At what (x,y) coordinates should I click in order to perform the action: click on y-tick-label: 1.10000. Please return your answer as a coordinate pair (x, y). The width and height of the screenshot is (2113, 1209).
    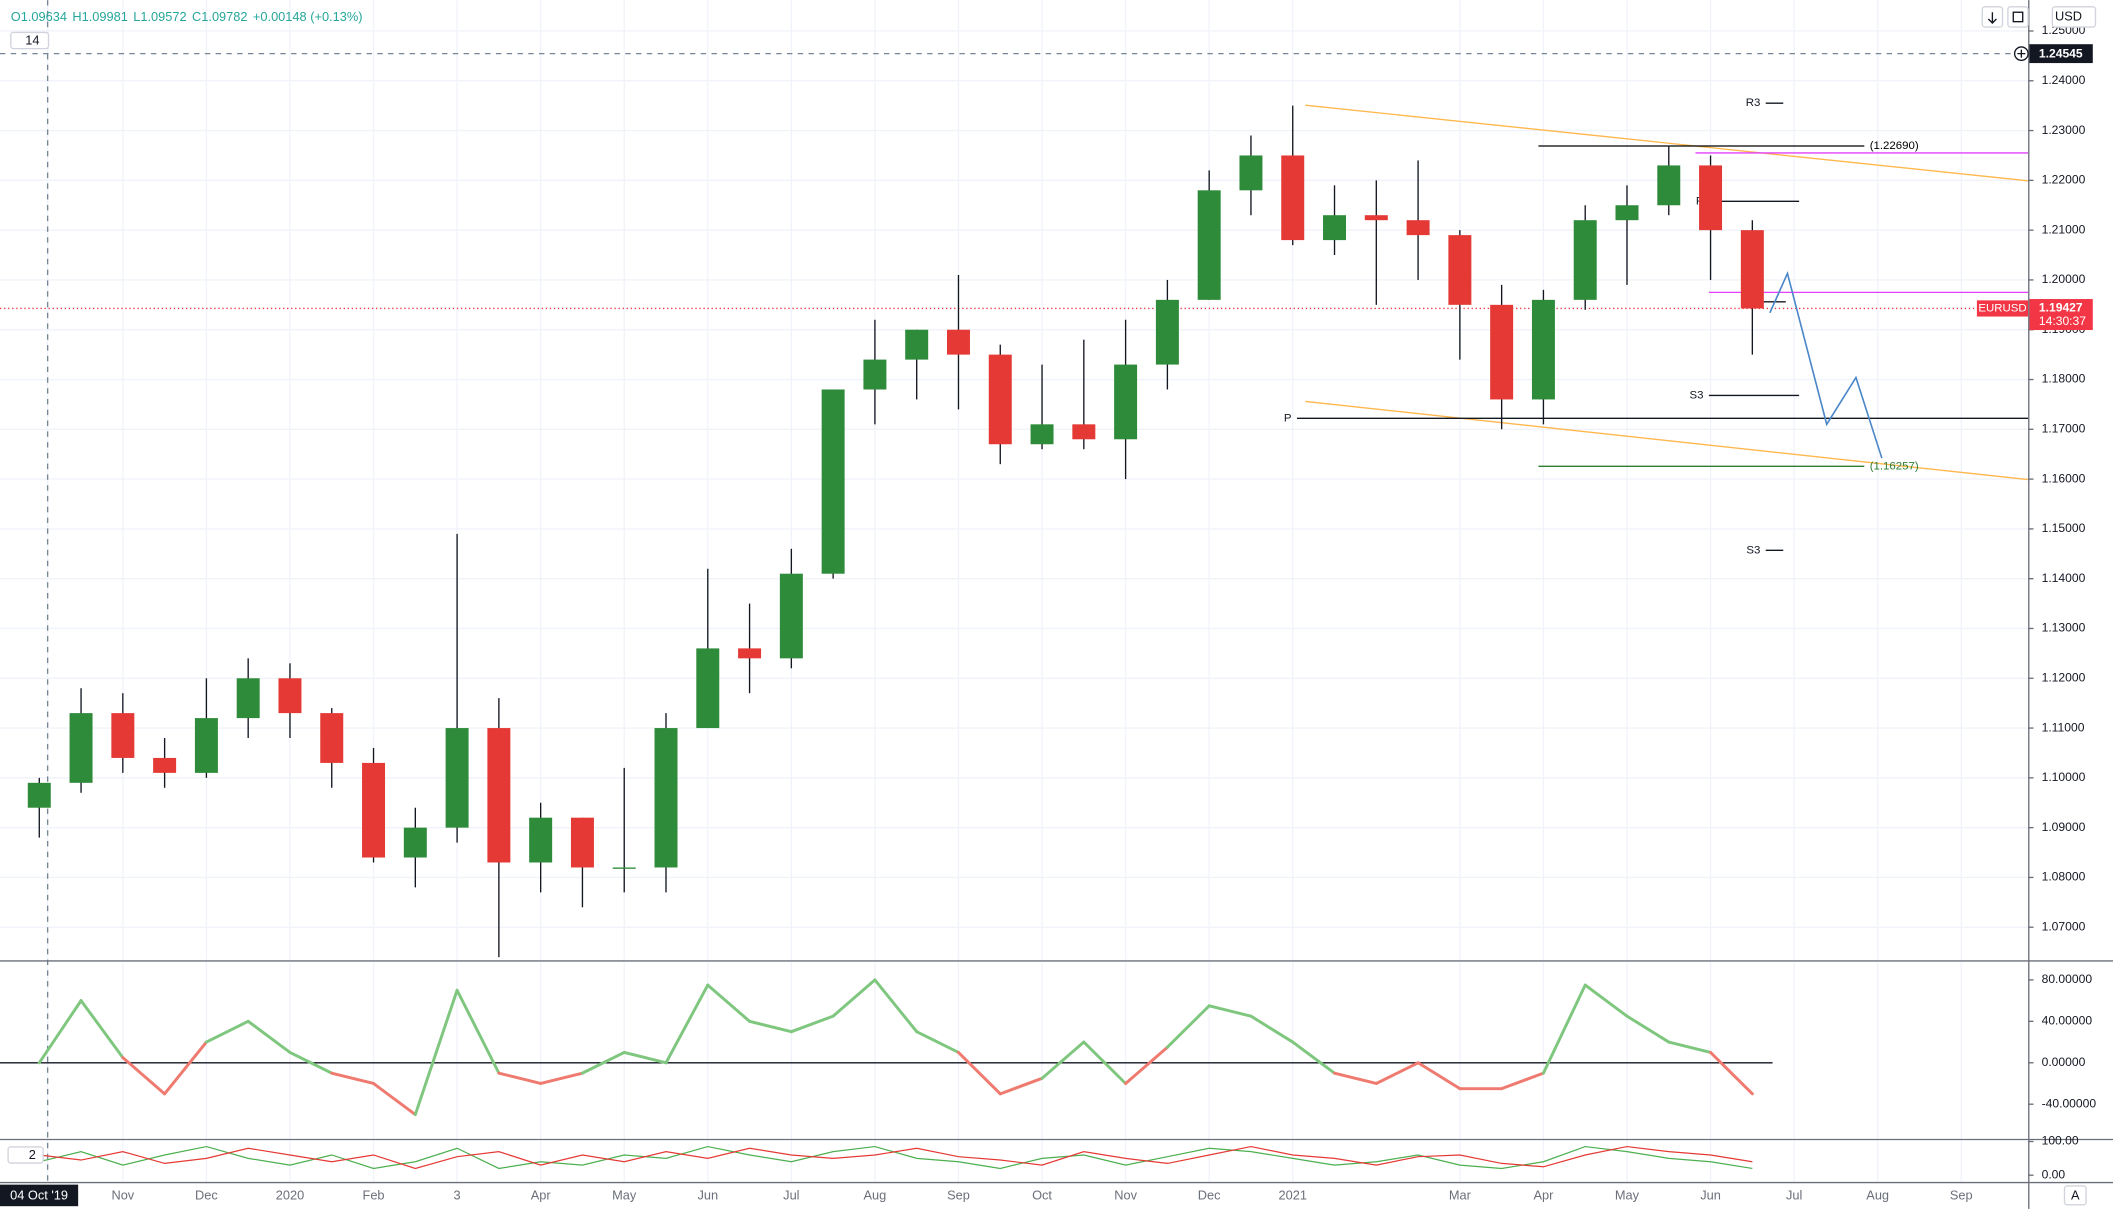
    Looking at the image, I should click on (2064, 777).